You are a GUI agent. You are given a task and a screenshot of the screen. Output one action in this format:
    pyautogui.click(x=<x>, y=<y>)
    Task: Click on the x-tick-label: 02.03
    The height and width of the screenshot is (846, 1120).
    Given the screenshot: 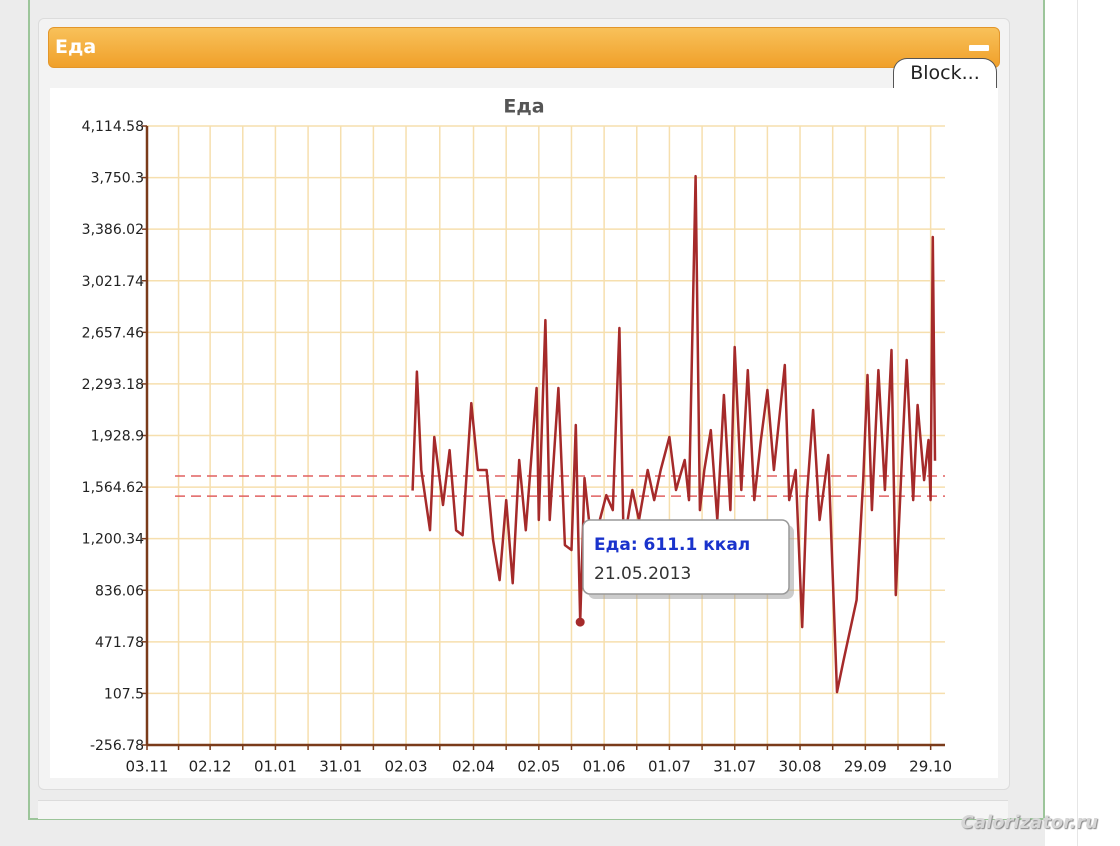 What is the action you would take?
    pyautogui.click(x=406, y=767)
    